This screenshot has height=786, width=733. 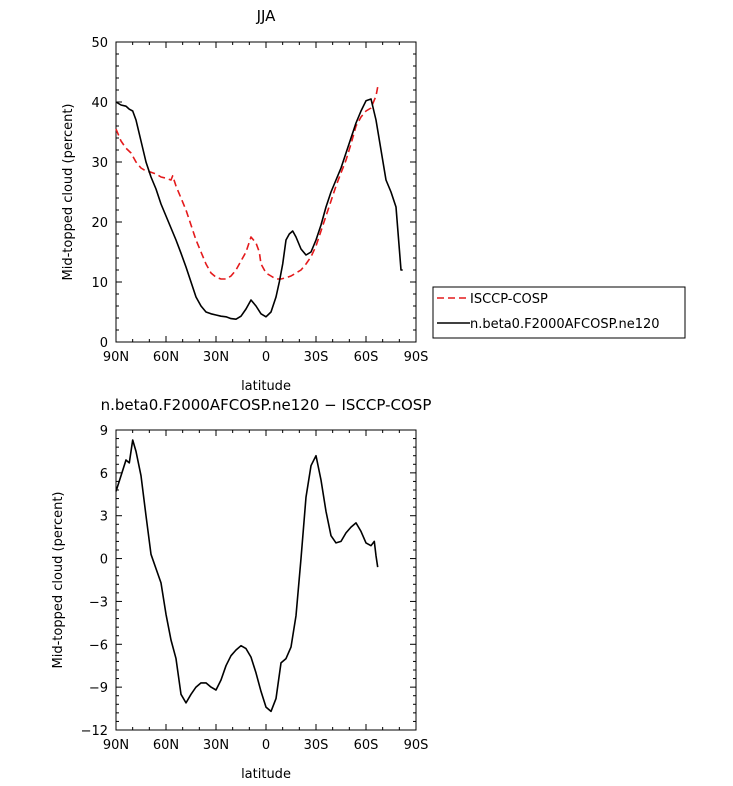 I want to click on y-tick-label: −9, so click(x=98, y=688).